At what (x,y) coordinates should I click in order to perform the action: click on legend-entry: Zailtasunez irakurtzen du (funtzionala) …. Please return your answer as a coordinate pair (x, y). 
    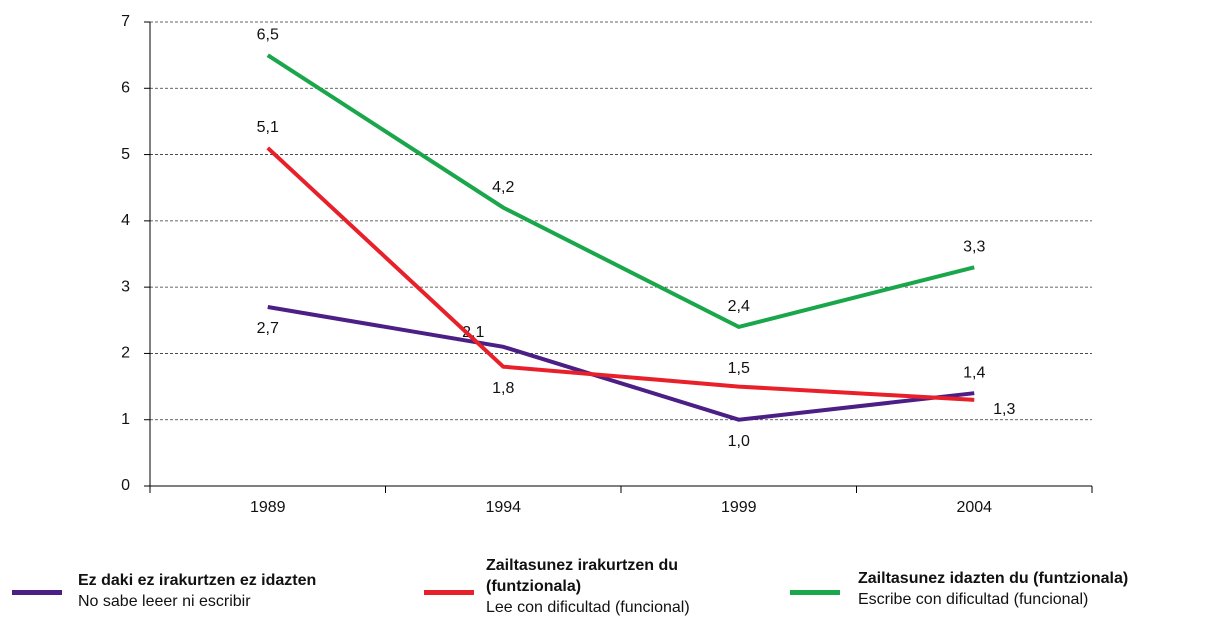
    Looking at the image, I should click on (628, 586).